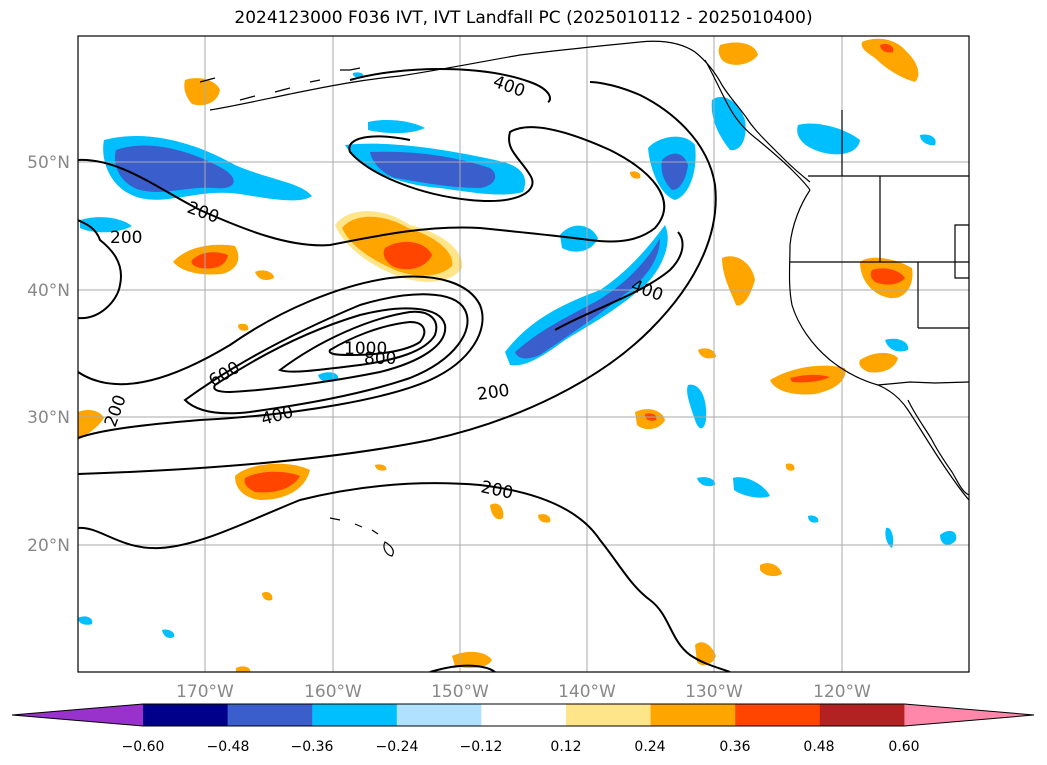 The image size is (1047, 765). Describe the element at coordinates (48, 546) in the screenshot. I see `lat-tick-label: 20°N` at that location.